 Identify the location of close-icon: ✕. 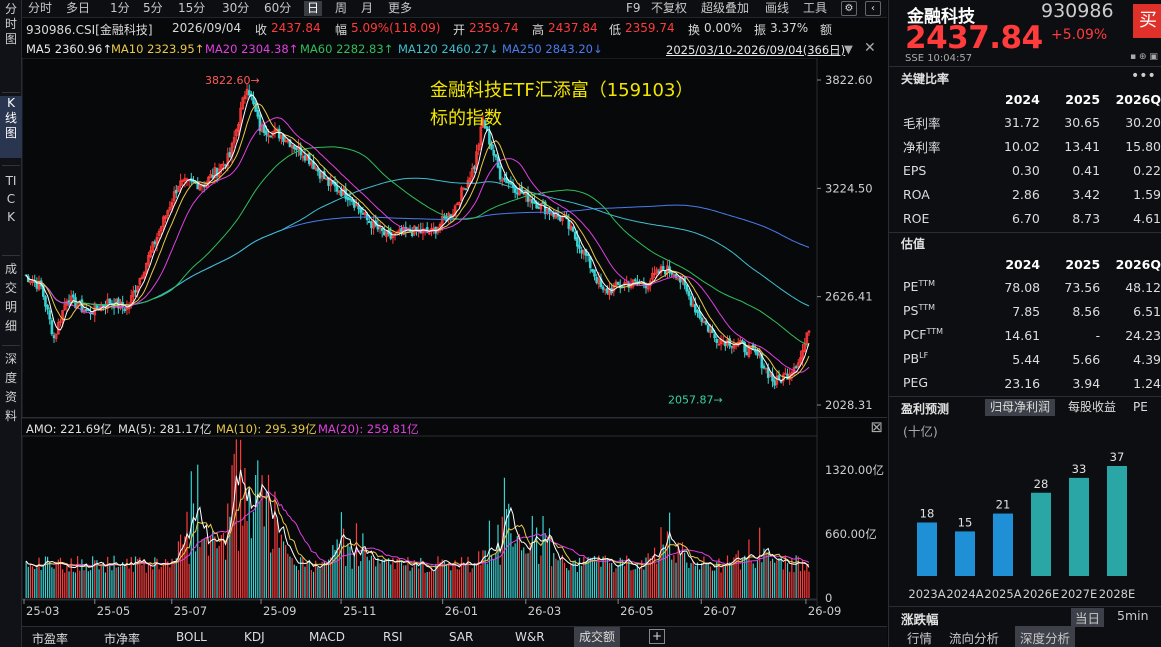
(870, 48).